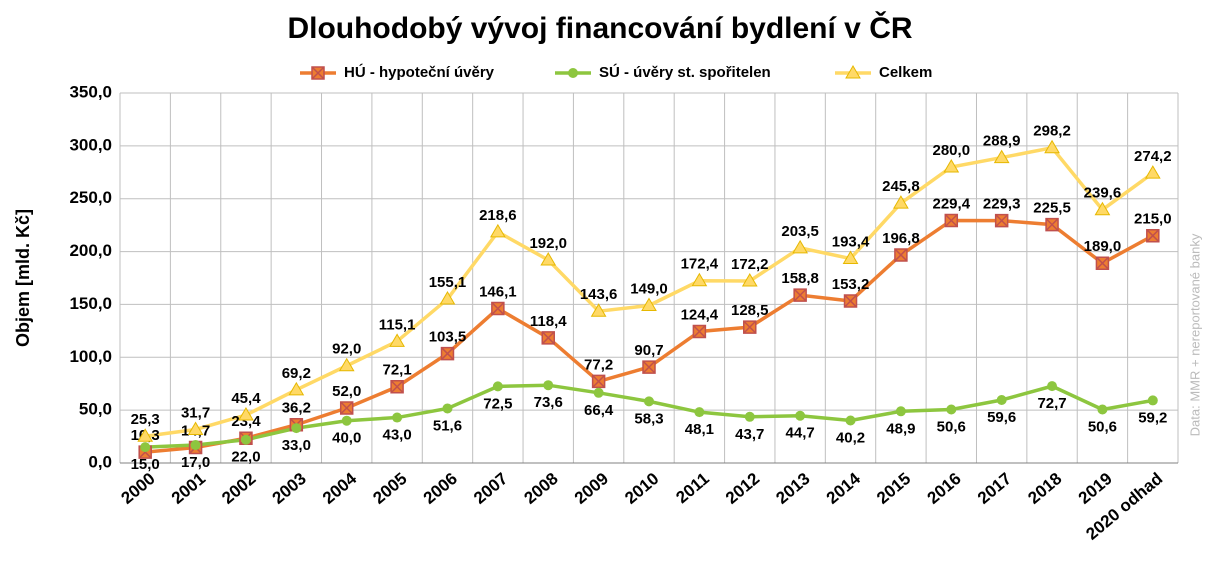 The width and height of the screenshot is (1205, 564). What do you see at coordinates (296, 373) in the screenshot?
I see `data-label: 69,2` at bounding box center [296, 373].